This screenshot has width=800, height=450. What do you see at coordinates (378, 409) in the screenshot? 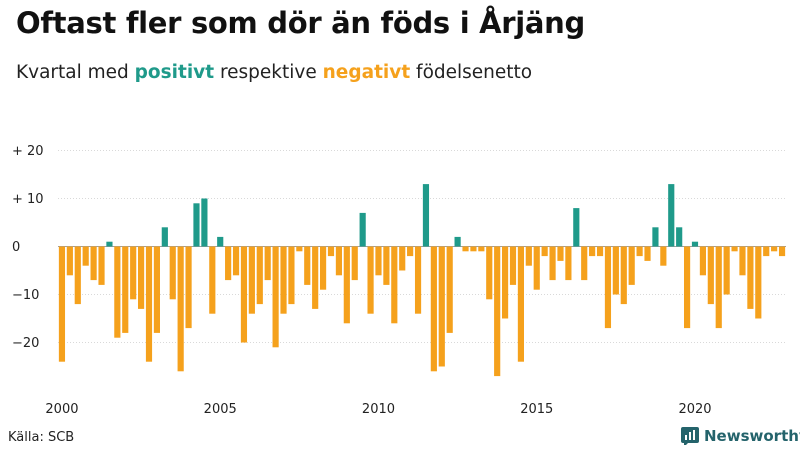
I see `x-axis-labels: 2000 2005 2010 2015 2020` at bounding box center [378, 409].